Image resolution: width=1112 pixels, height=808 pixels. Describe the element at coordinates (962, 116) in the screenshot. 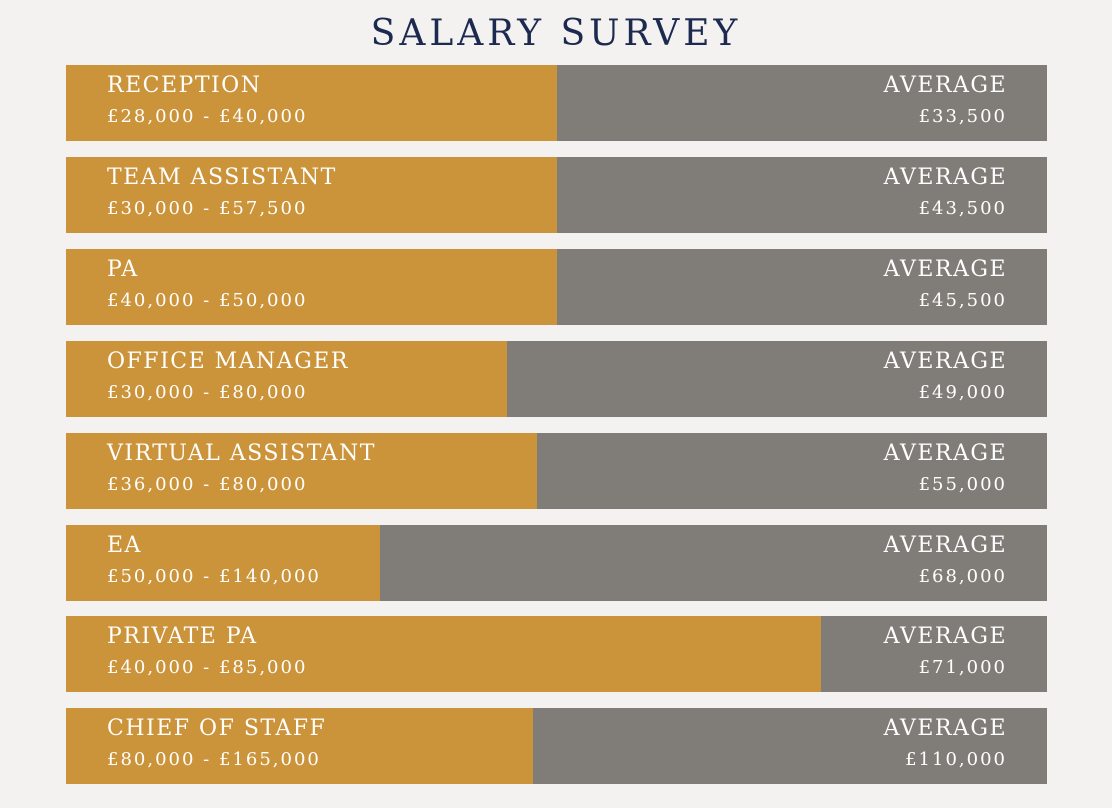

I see `average-value: £33,500` at that location.